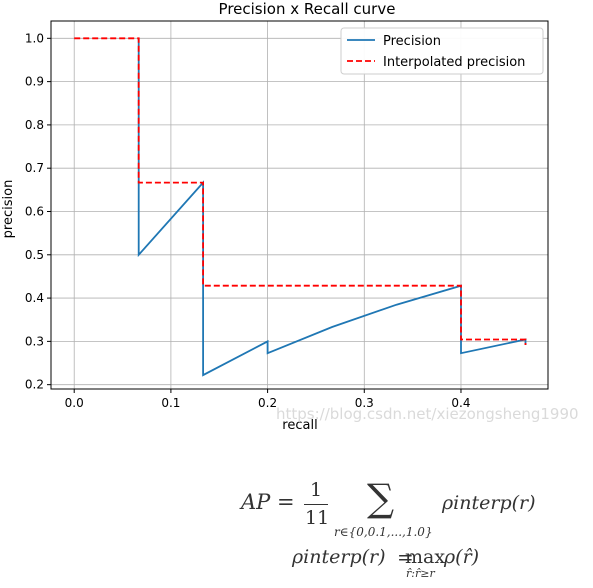  I want to click on fraction-bar, so click(316, 504).